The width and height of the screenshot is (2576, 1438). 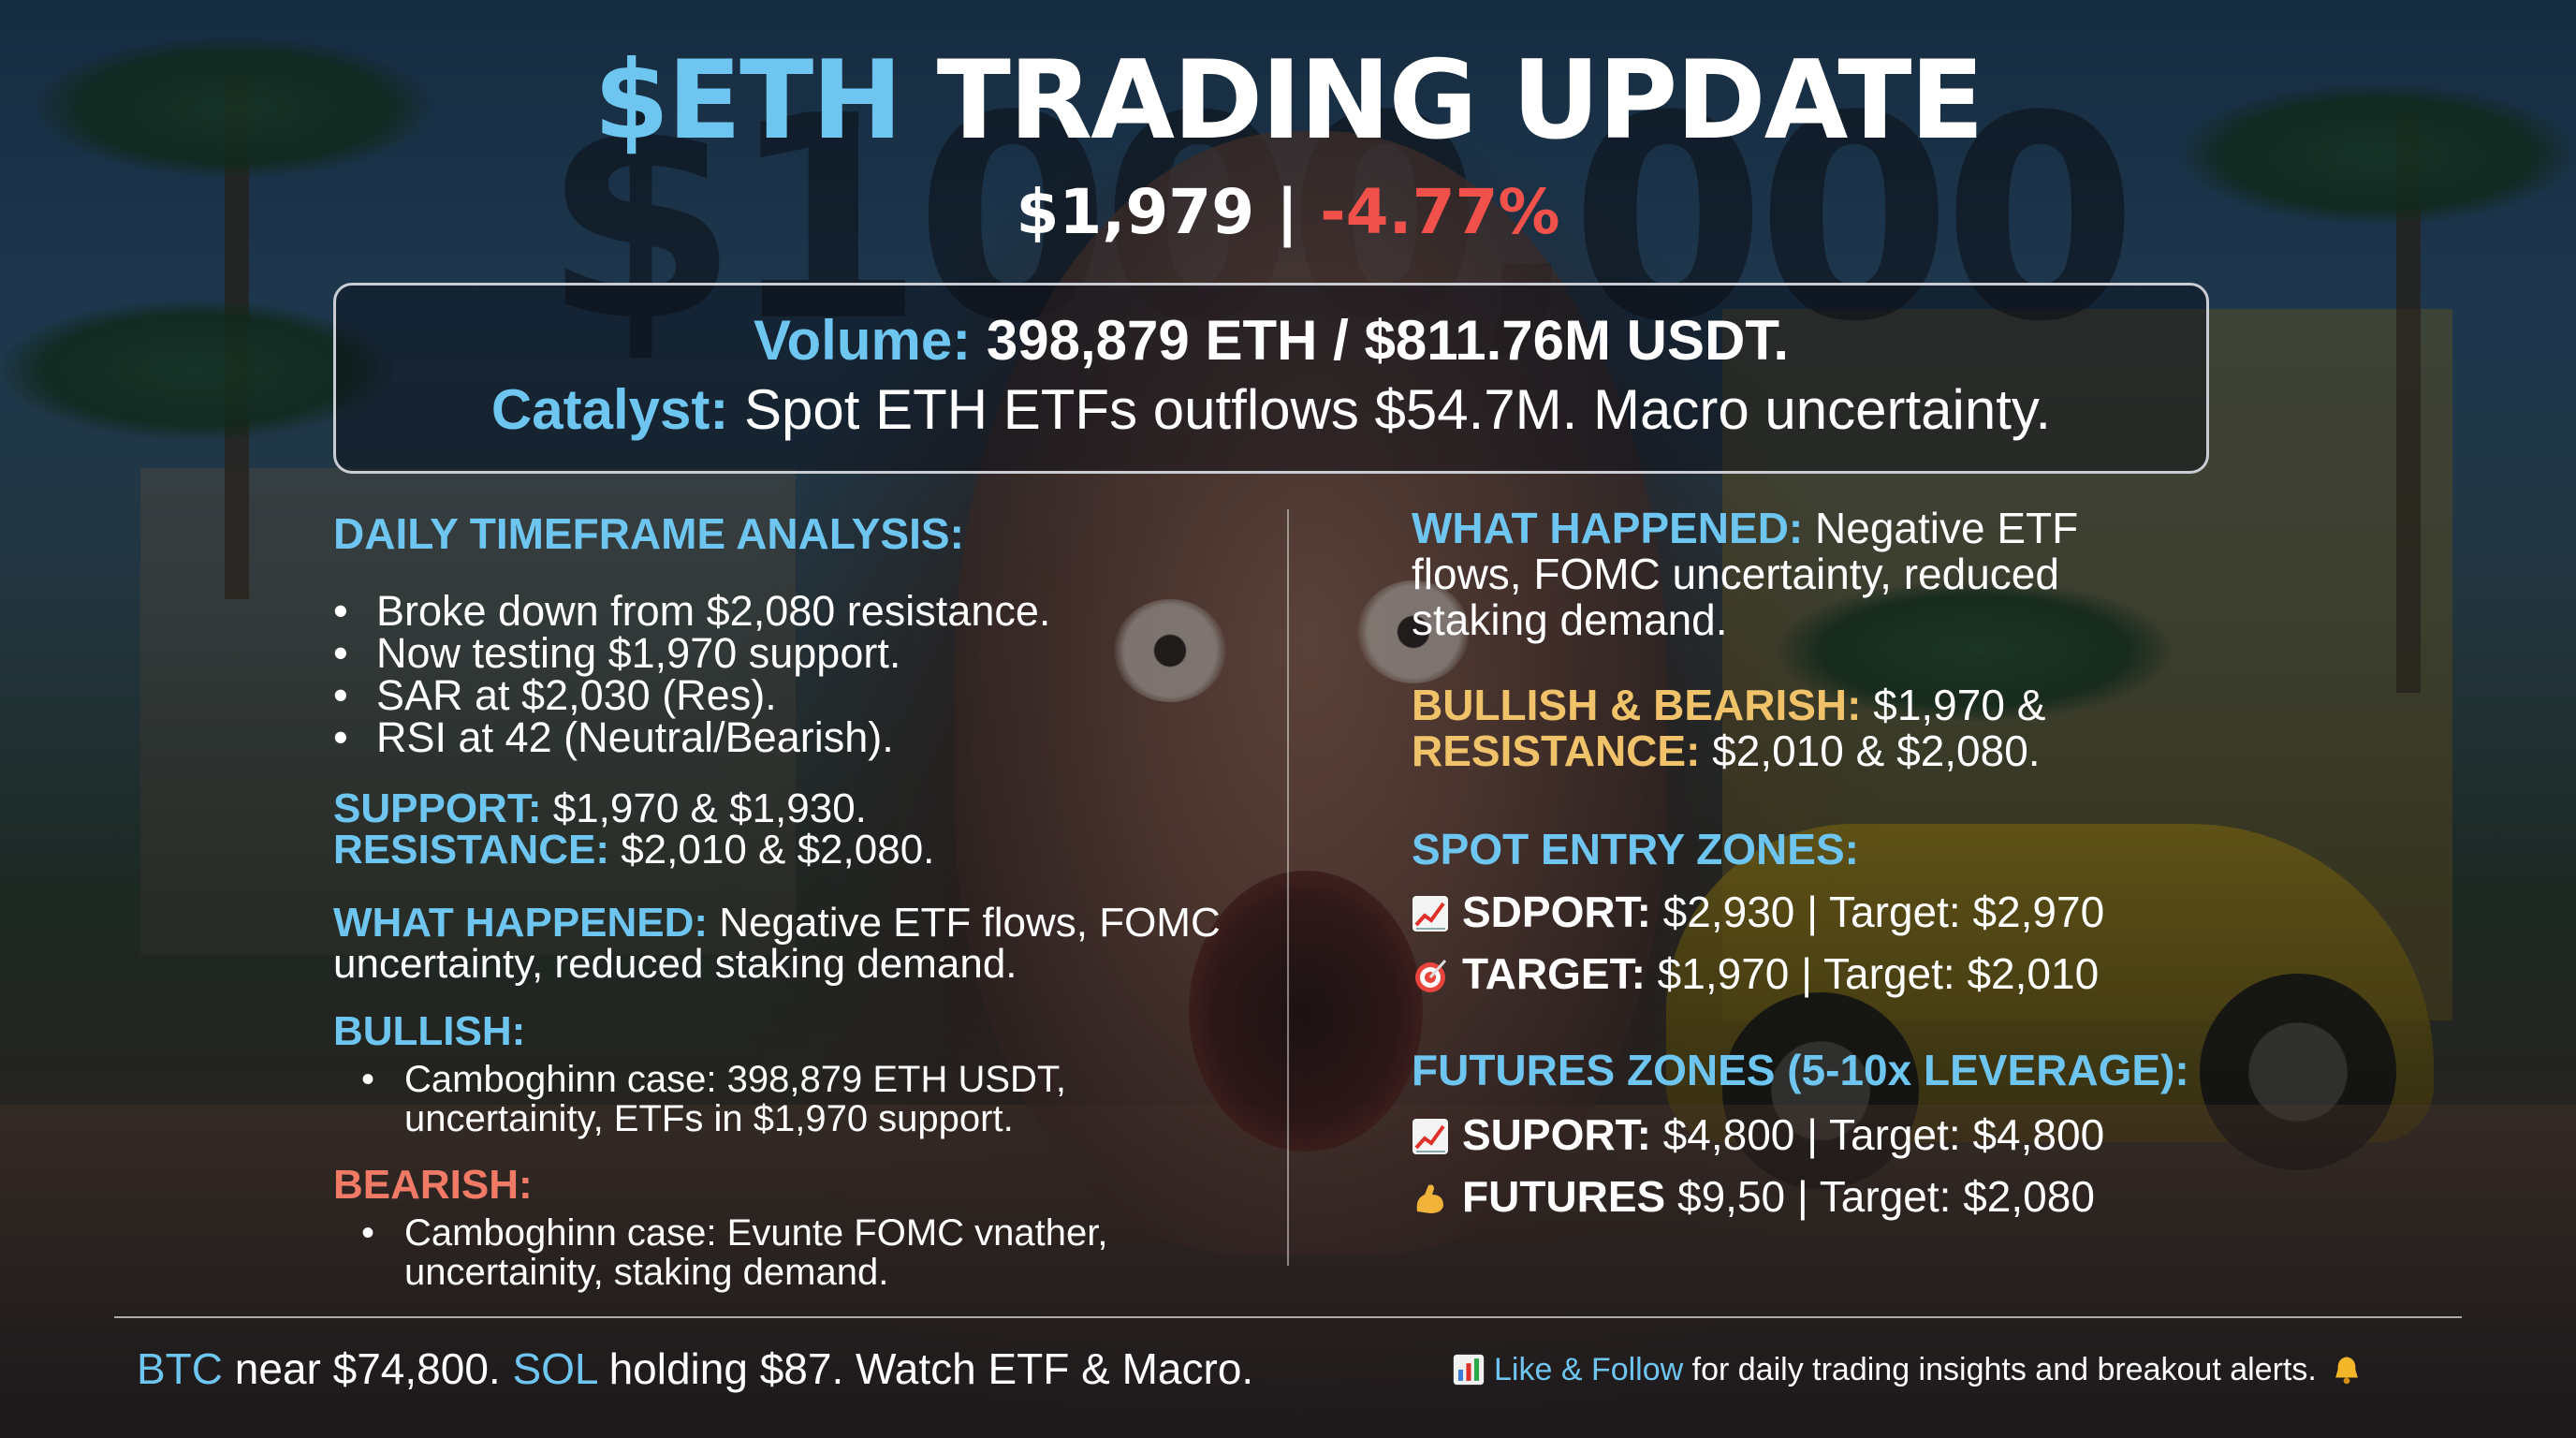 I want to click on spot-row-label: SDPORT:, so click(x=1556, y=912).